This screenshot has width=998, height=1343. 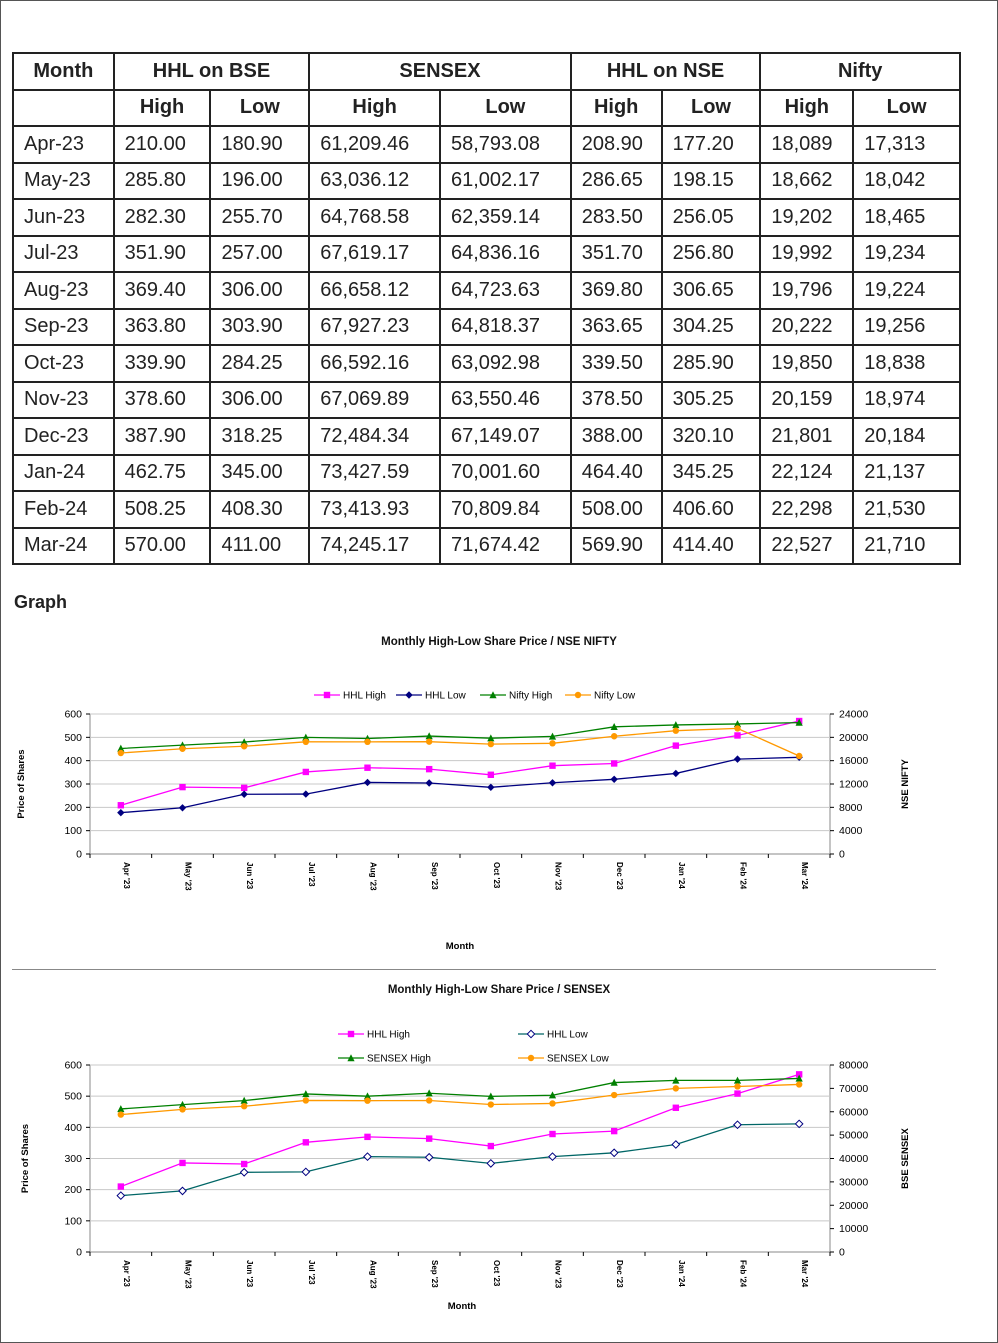 I want to click on value-cell: 62,359.14, so click(x=505, y=217).